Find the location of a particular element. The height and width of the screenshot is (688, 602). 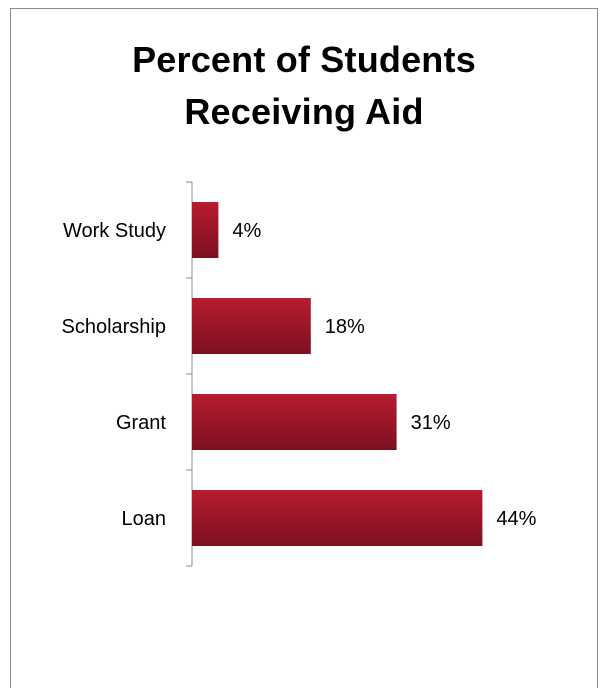

category-label: Grant is located at coordinates (141, 423).